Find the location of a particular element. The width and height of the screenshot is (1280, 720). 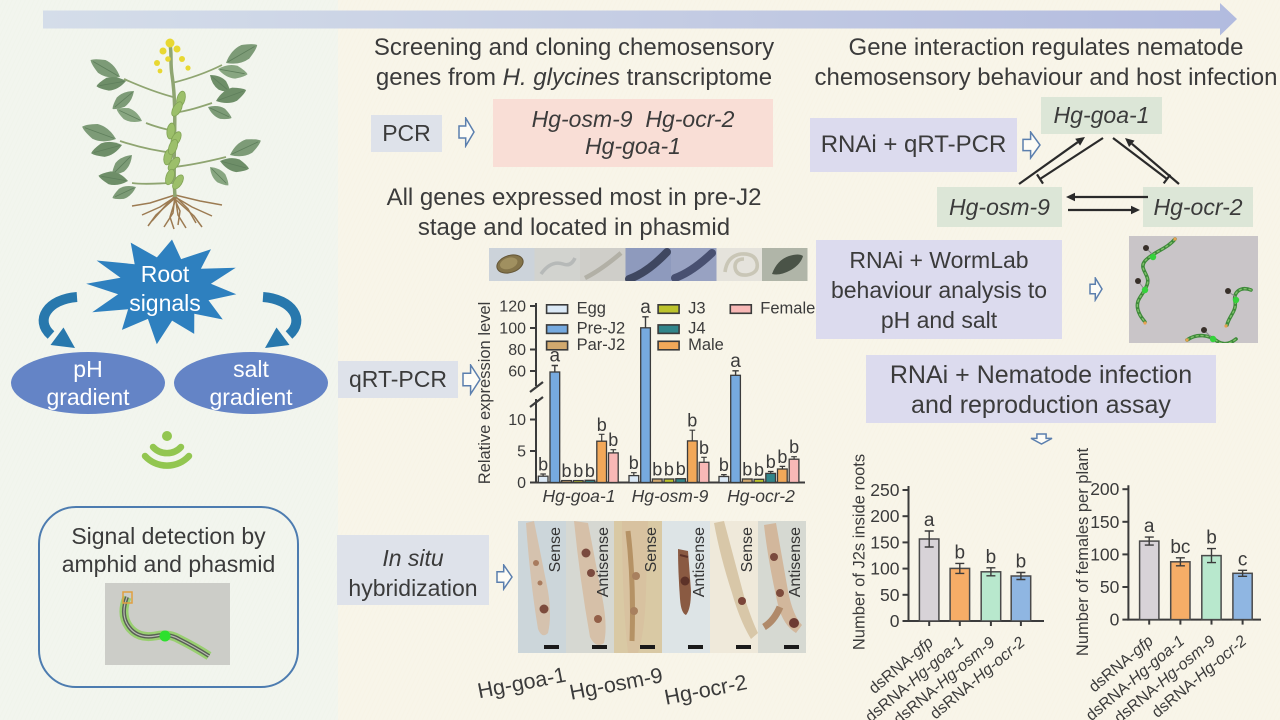

svg-text: Pre-J2 is located at coordinates (601, 328).